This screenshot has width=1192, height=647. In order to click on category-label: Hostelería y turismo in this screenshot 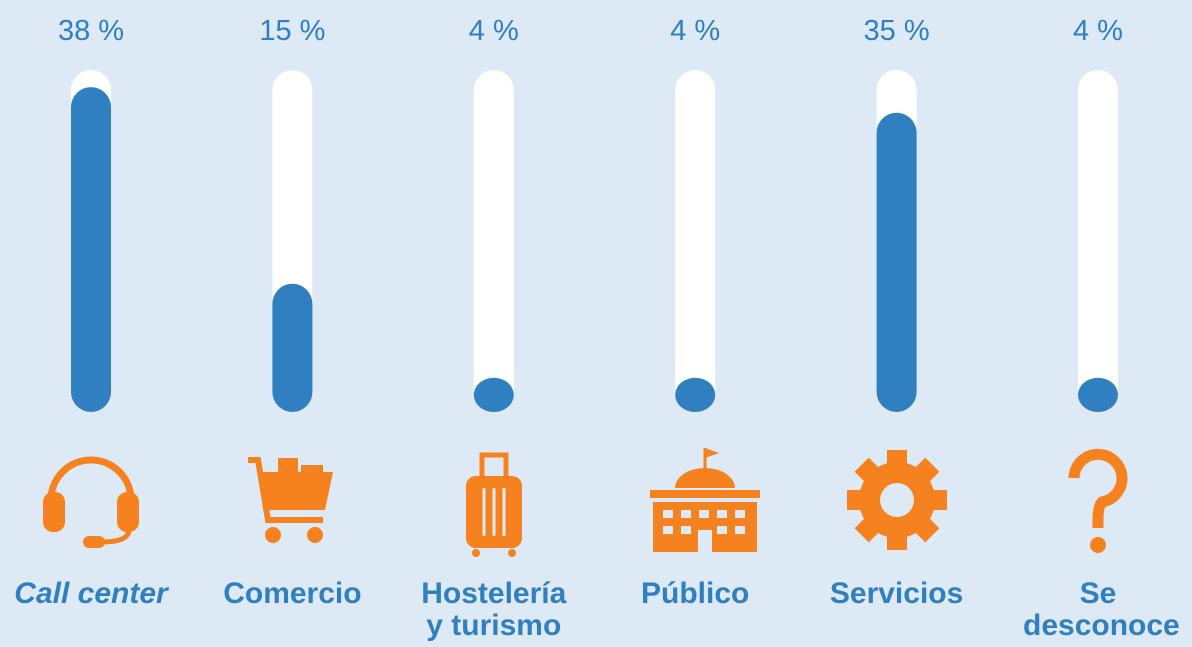, I will do `click(494, 609)`.